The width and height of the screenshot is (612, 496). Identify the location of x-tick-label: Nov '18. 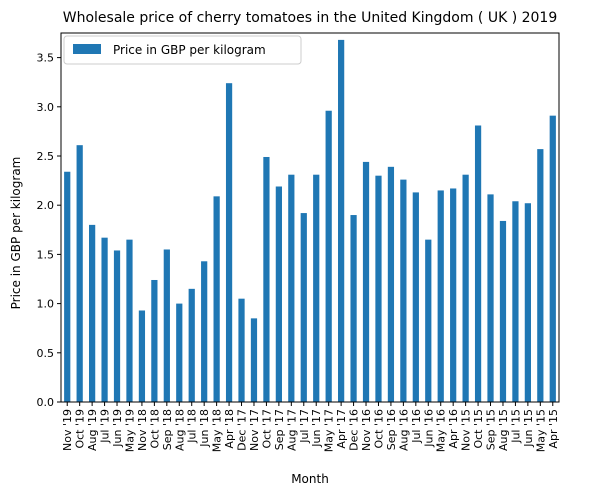
(142, 430).